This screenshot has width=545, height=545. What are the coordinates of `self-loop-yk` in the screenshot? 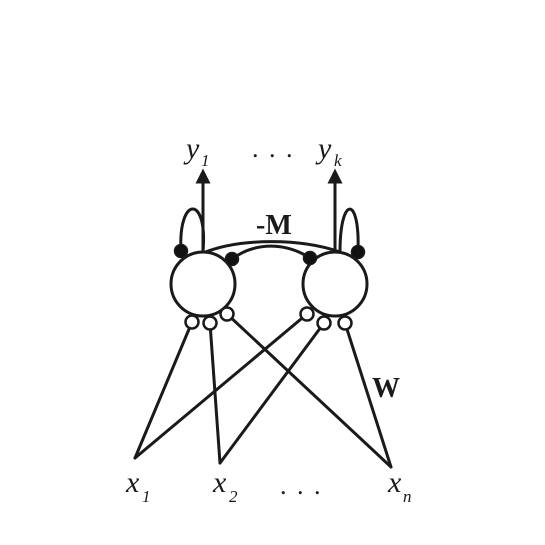 It's located at (349, 230).